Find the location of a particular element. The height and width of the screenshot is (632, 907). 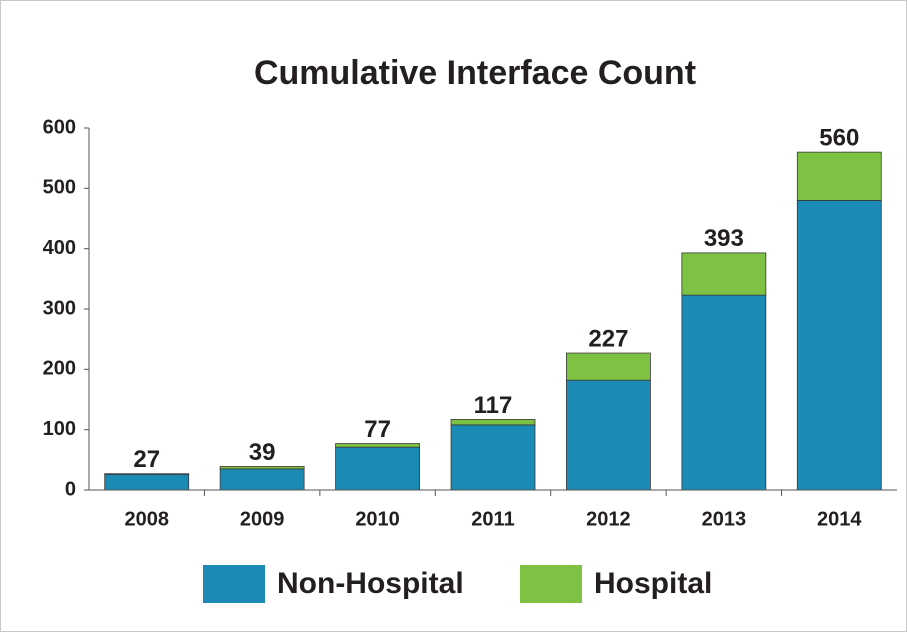

y-tick-label: 300 is located at coordinates (59, 308).